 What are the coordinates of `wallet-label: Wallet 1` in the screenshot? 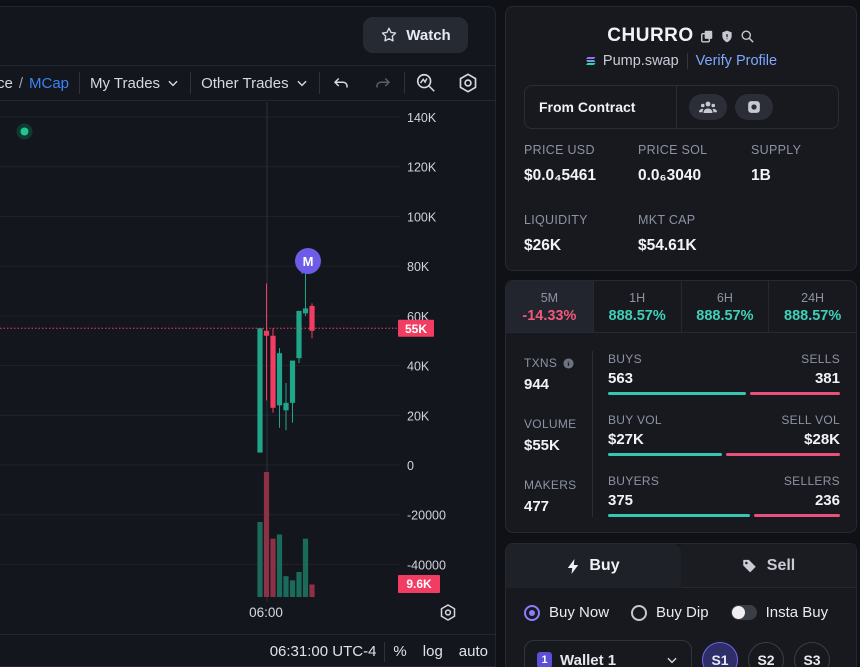 It's located at (588, 659).